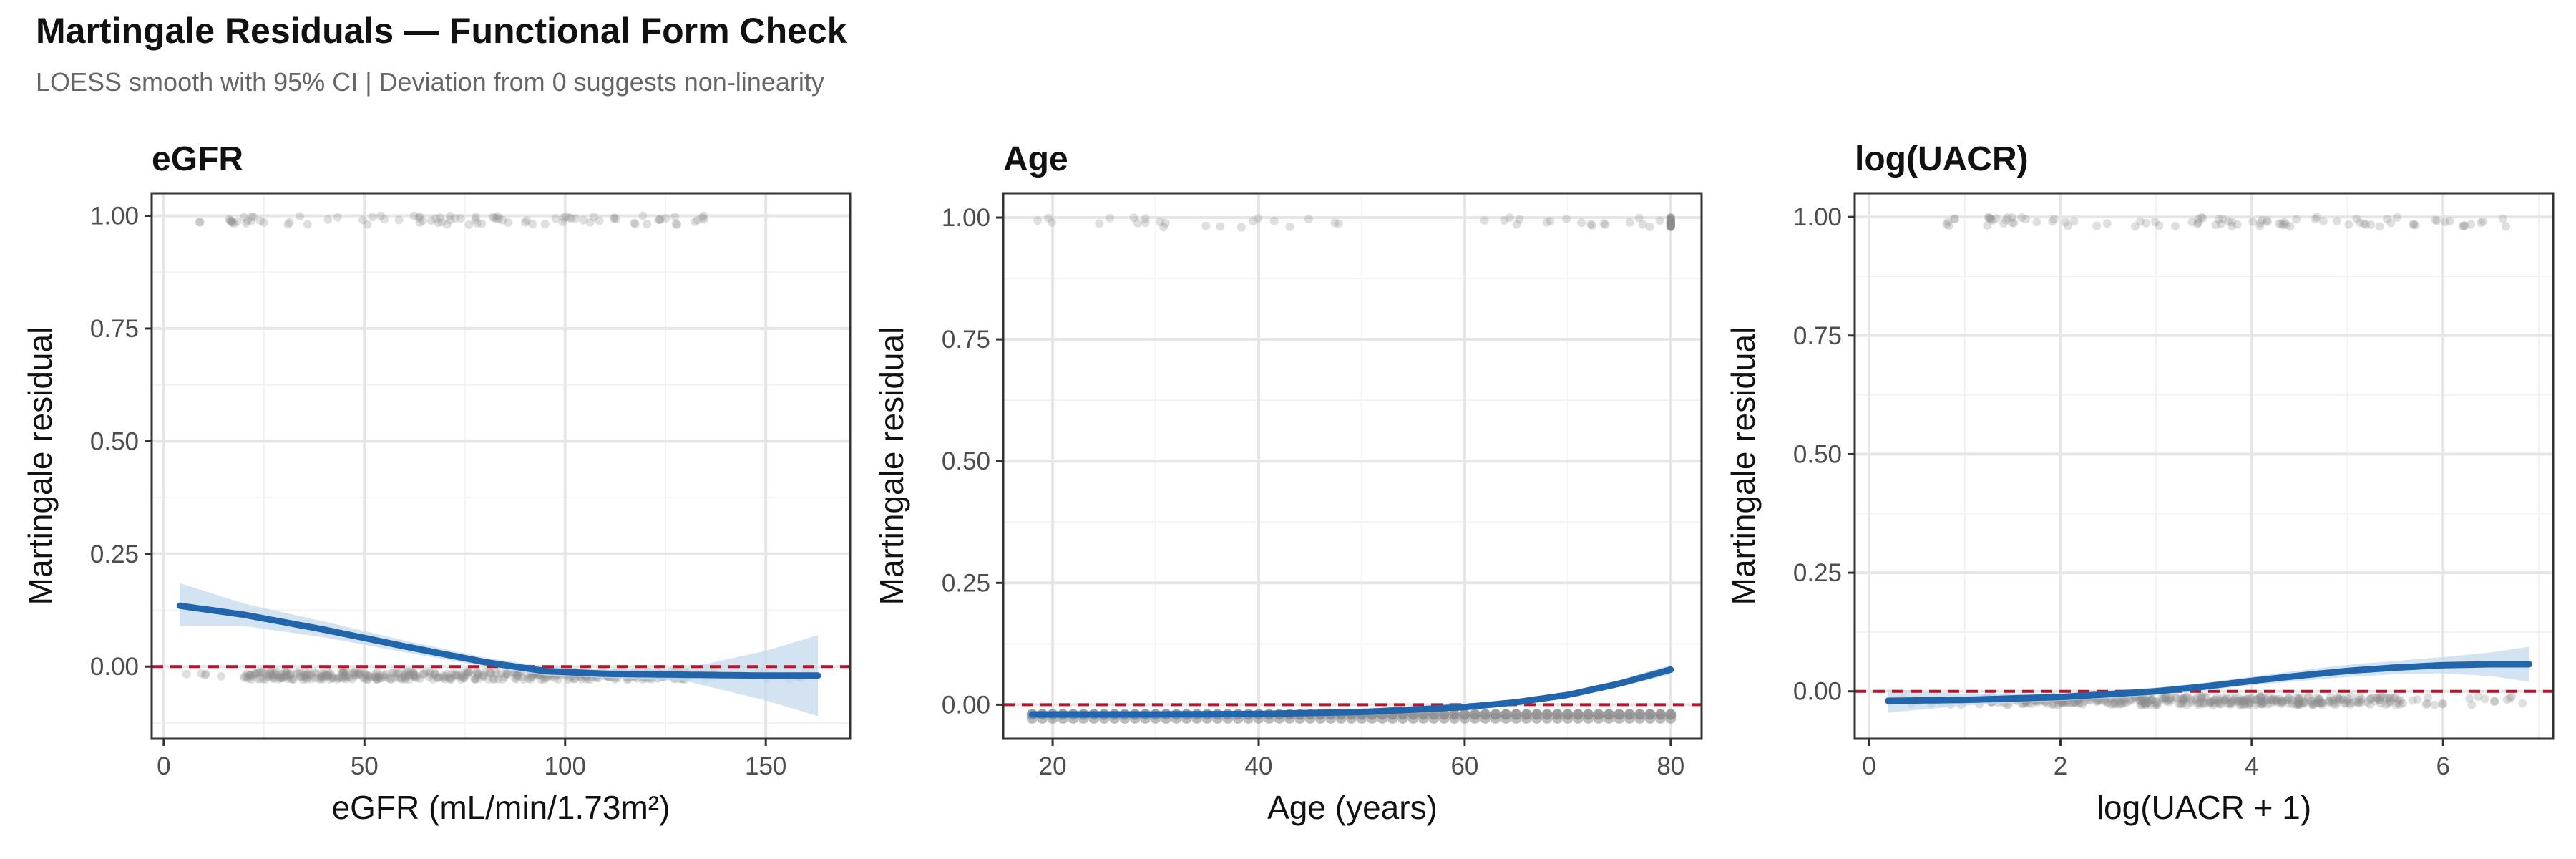 The width and height of the screenshot is (2576, 859). Describe the element at coordinates (966, 705) in the screenshot. I see `y-tick-label: 0.00` at that location.